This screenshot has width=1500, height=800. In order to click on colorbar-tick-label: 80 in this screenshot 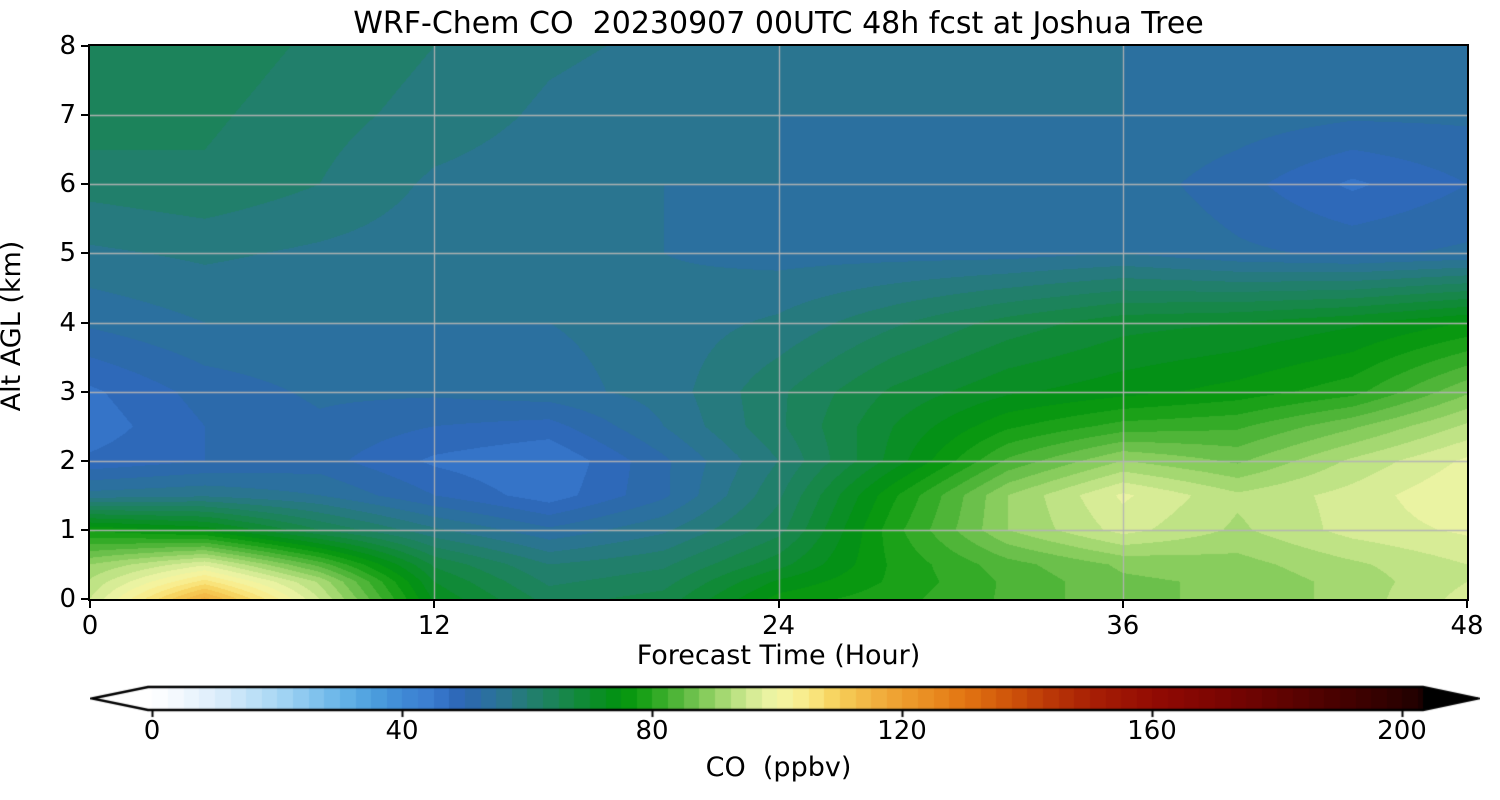, I will do `click(652, 731)`.